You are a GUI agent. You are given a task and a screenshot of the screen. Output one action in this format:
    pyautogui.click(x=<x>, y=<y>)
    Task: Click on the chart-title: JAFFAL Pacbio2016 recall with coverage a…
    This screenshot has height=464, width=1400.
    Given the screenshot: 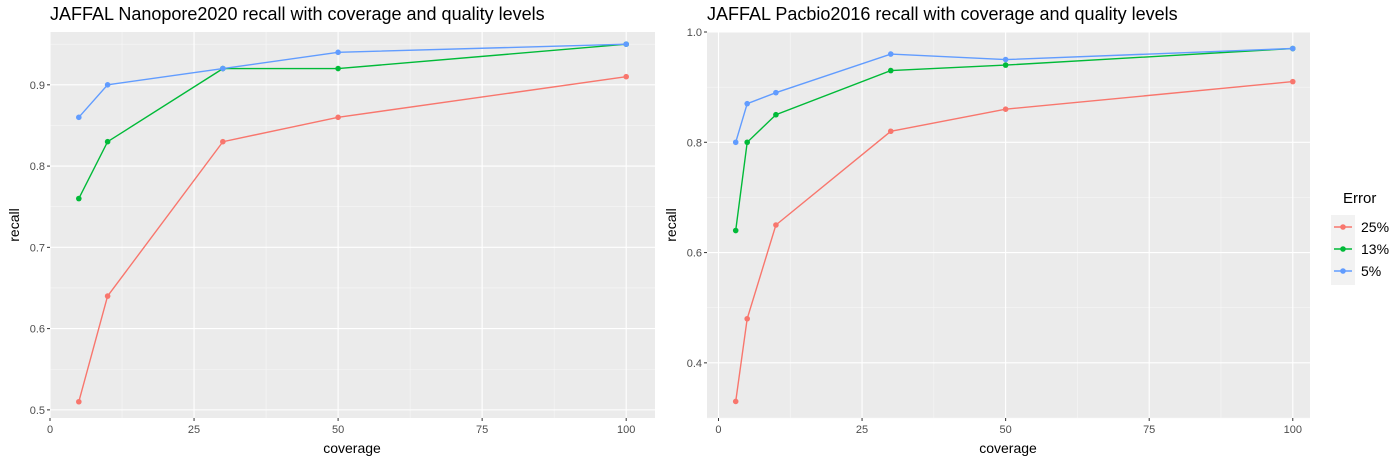 What is the action you would take?
    pyautogui.click(x=942, y=14)
    